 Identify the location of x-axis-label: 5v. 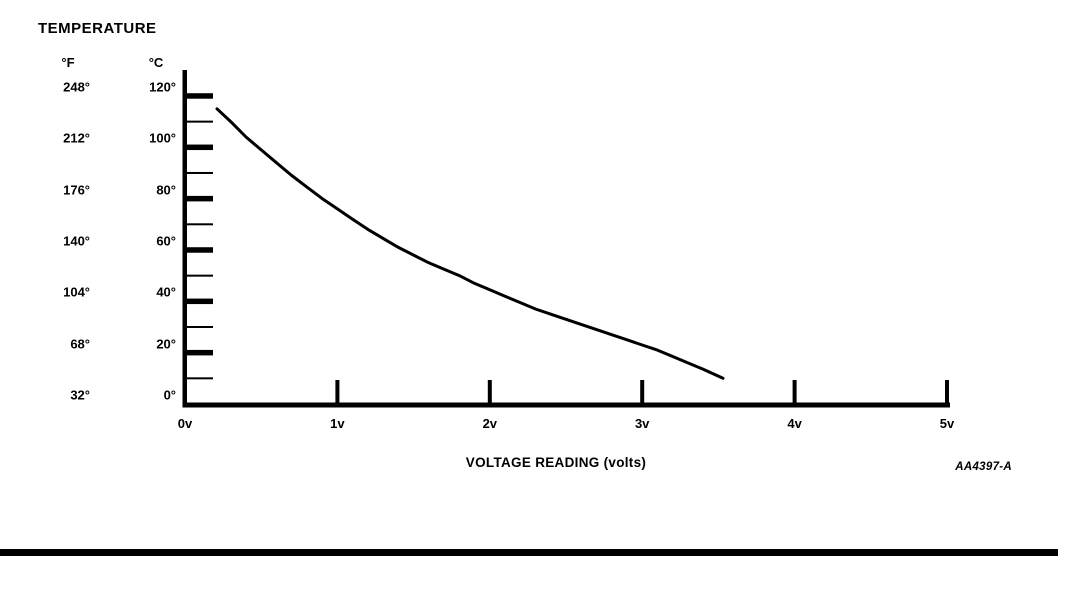
(947, 423).